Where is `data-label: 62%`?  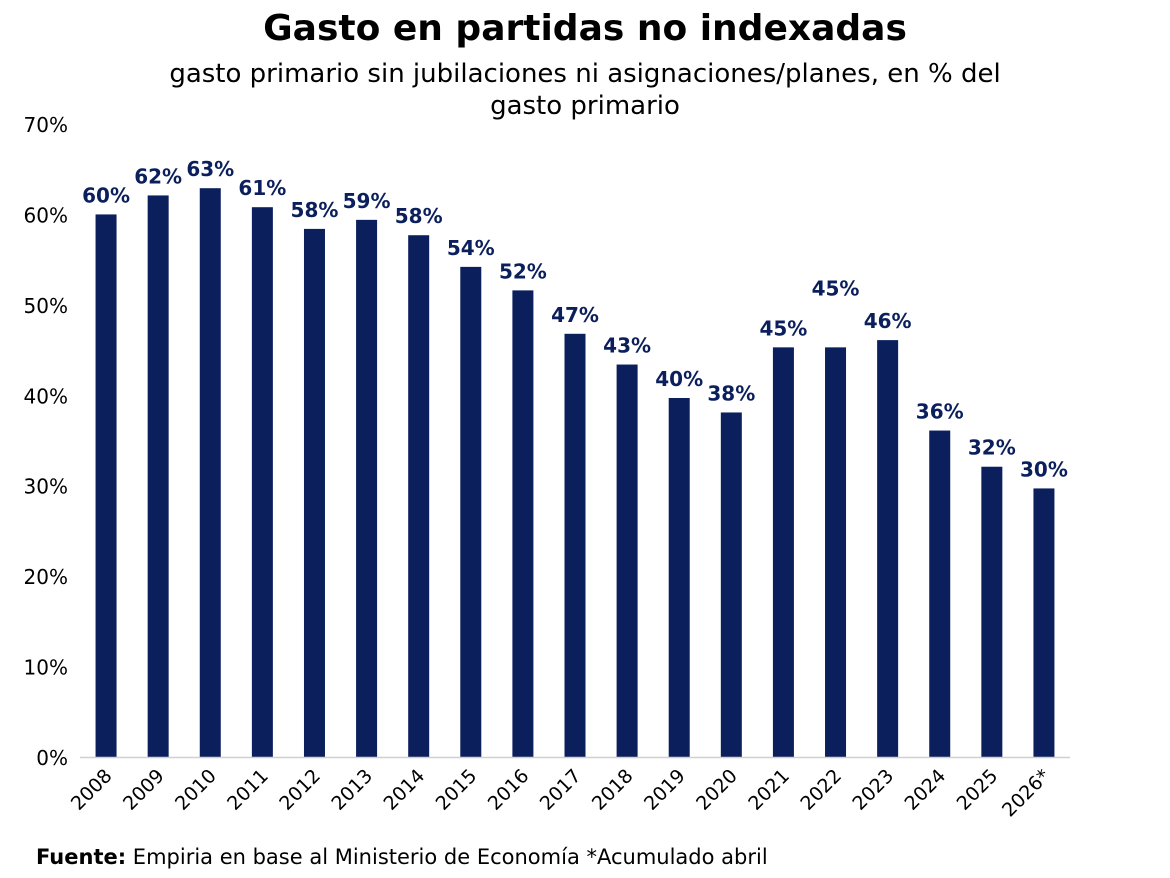 data-label: 62% is located at coordinates (158, 176).